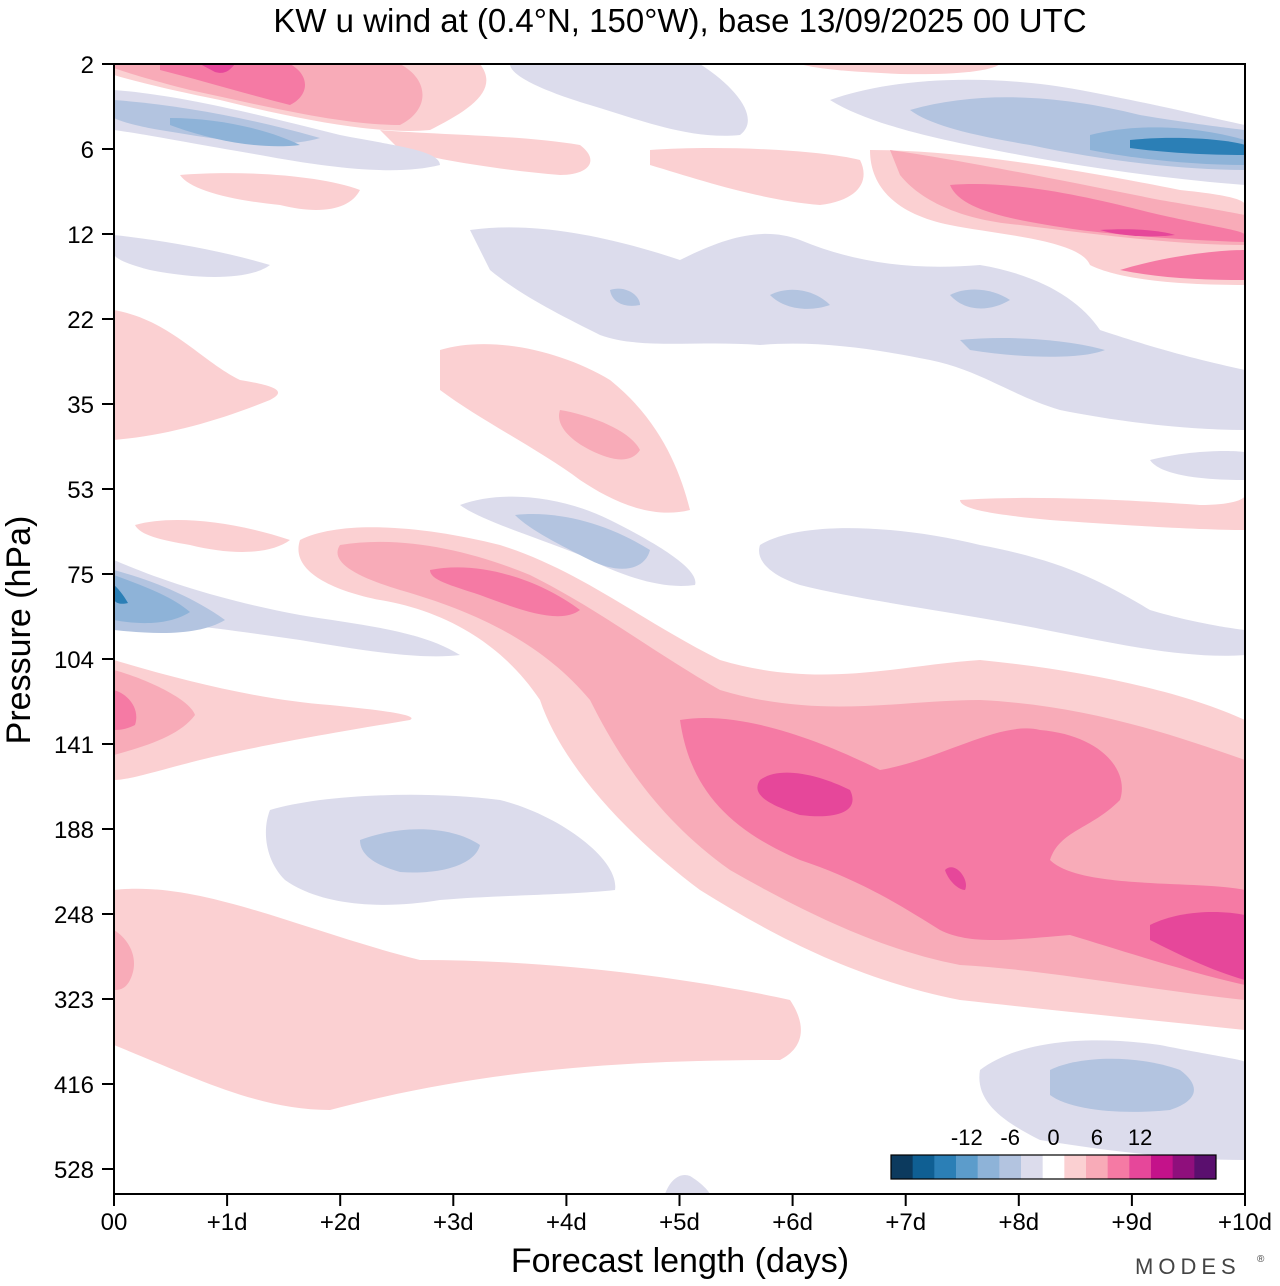 This screenshot has width=1280, height=1286. I want to click on contour-pos-3-10hpa-left, so click(270, 191).